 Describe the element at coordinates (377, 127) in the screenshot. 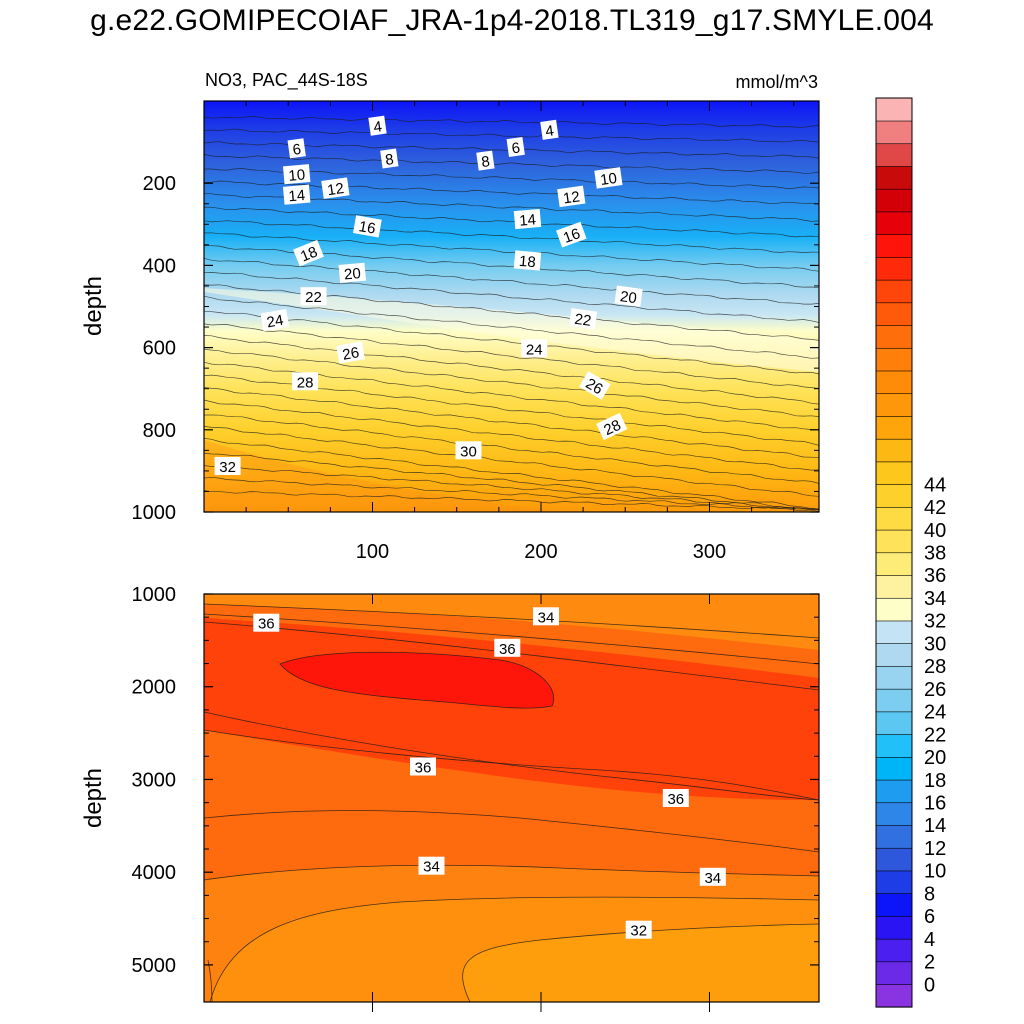

I see `upper-contour-label-text: 4` at that location.